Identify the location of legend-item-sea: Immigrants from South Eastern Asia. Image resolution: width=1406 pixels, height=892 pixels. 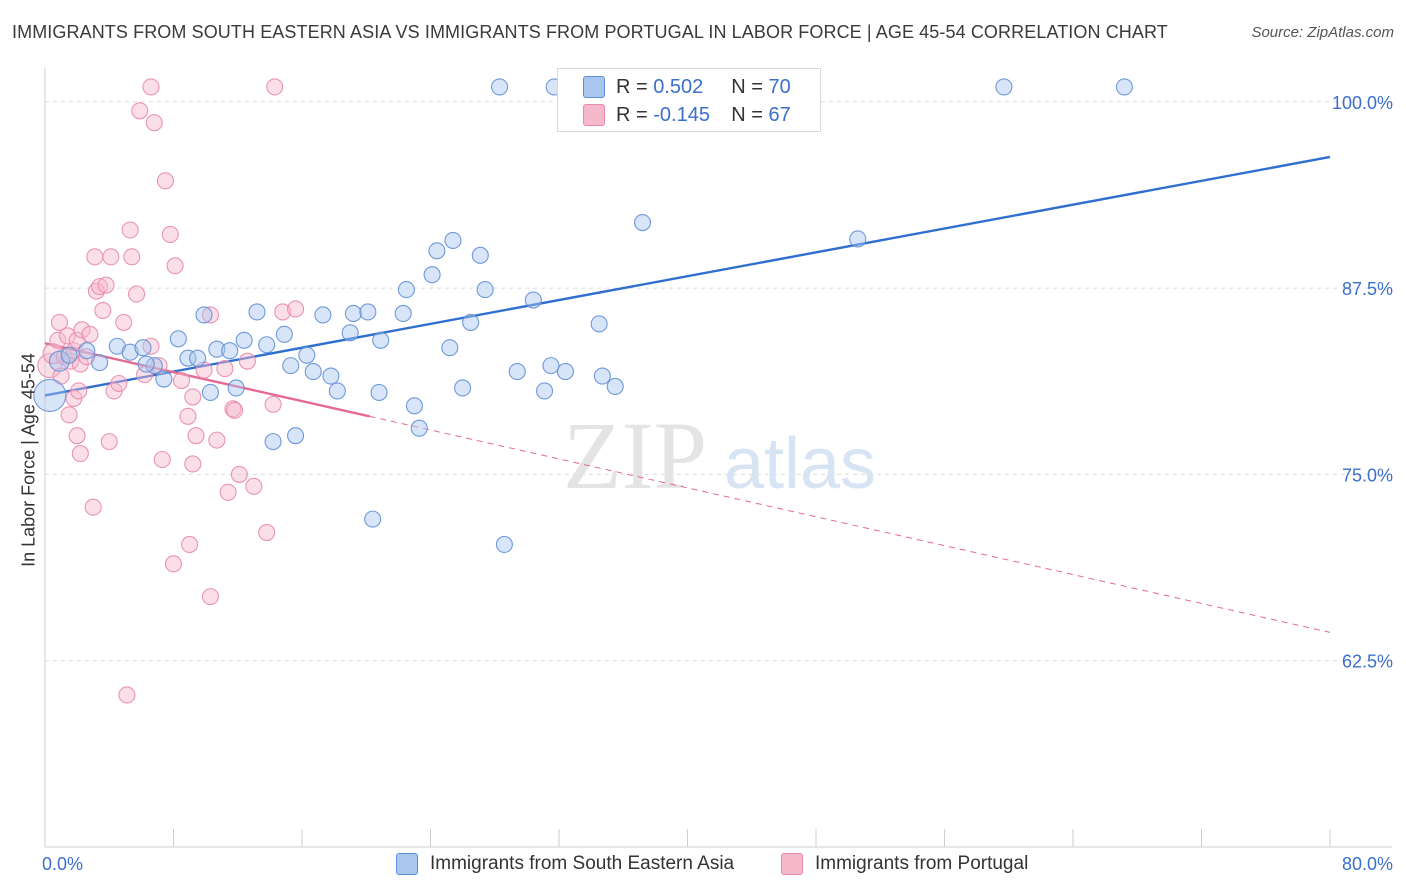
(565, 864).